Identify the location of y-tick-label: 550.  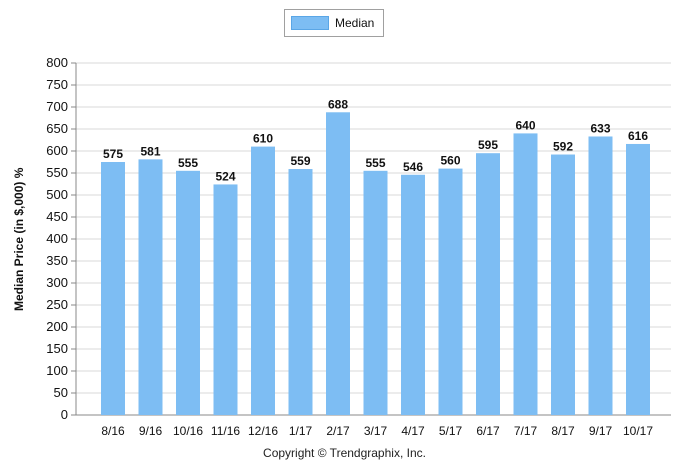
(57, 172).